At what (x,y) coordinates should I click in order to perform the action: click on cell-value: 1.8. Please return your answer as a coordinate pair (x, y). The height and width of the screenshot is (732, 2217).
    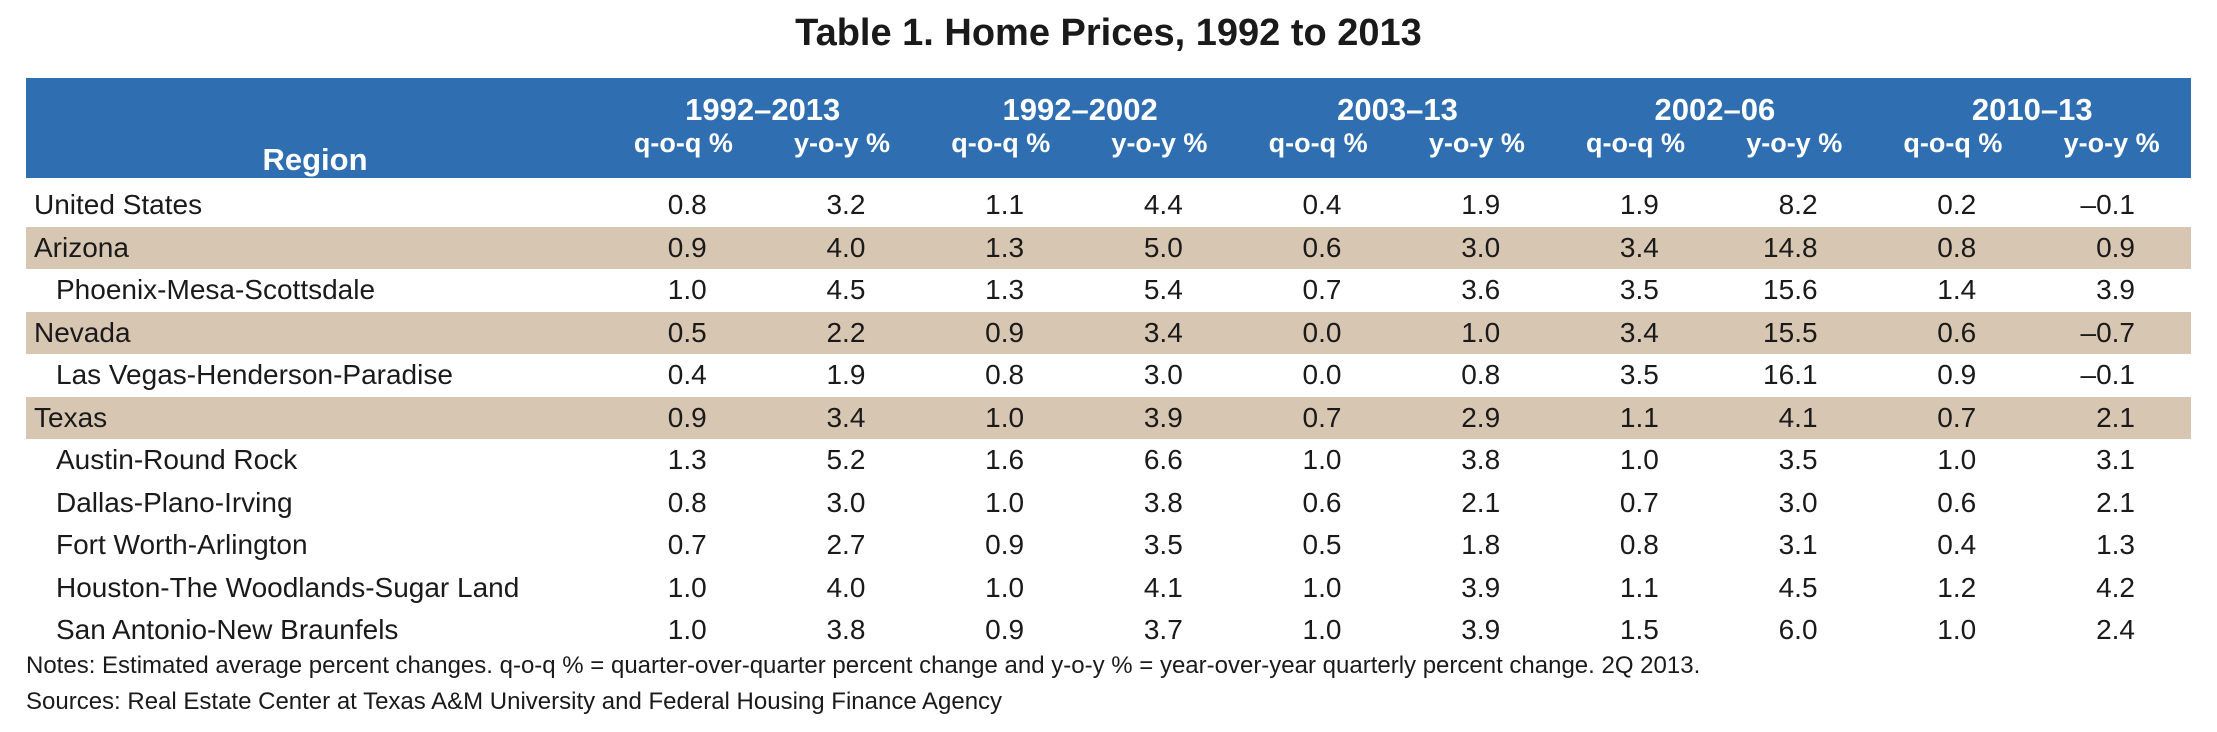
    Looking at the image, I should click on (1481, 545).